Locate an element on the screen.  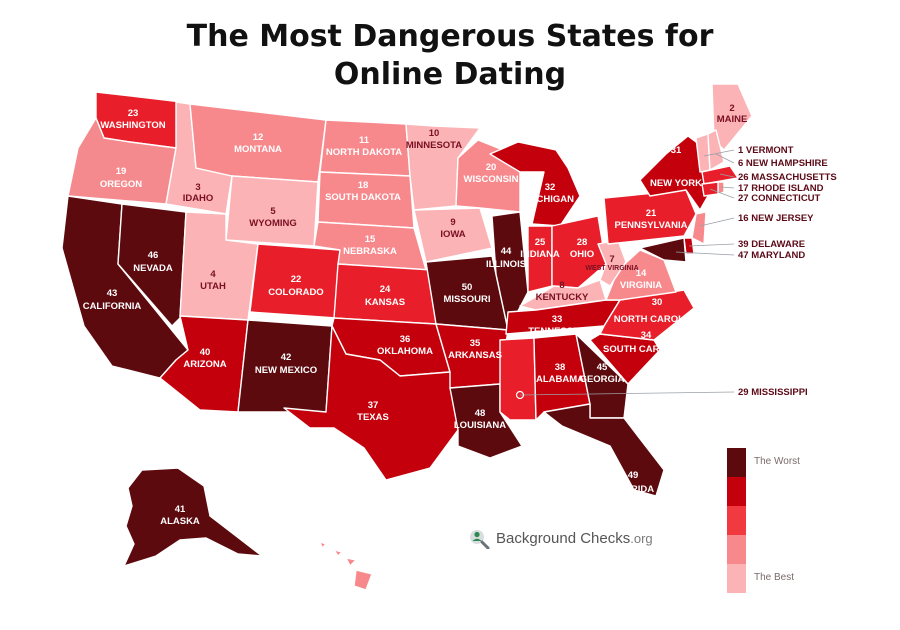
callout-label-nj: 16 NEW JERSEY is located at coordinates (776, 218).